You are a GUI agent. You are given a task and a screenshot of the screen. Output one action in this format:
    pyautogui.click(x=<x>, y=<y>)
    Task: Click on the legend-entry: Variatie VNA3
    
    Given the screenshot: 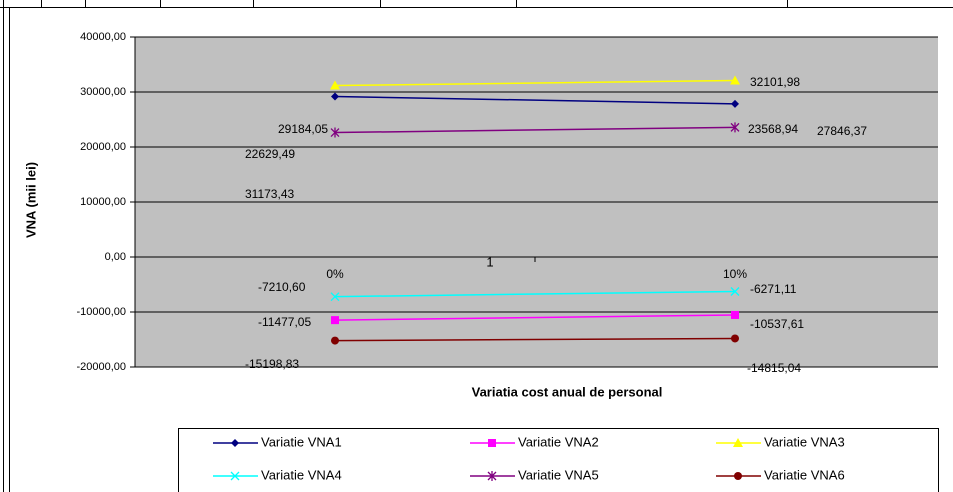 What is the action you would take?
    pyautogui.click(x=780, y=441)
    